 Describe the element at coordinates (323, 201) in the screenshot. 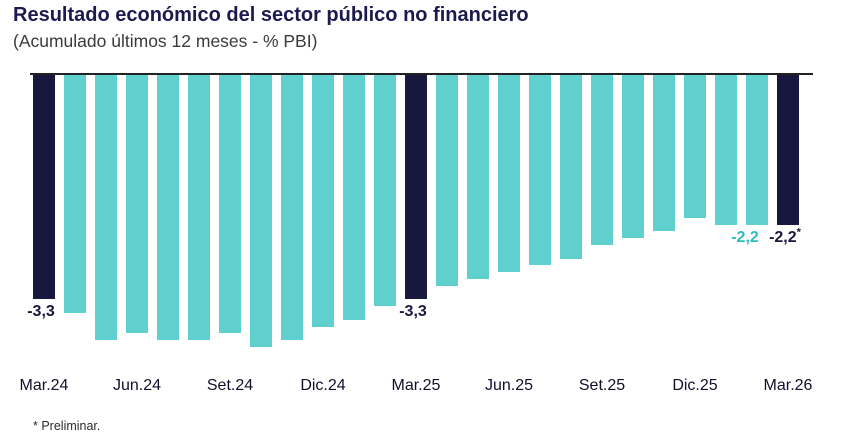

I see `bar-Dic.24` at that location.